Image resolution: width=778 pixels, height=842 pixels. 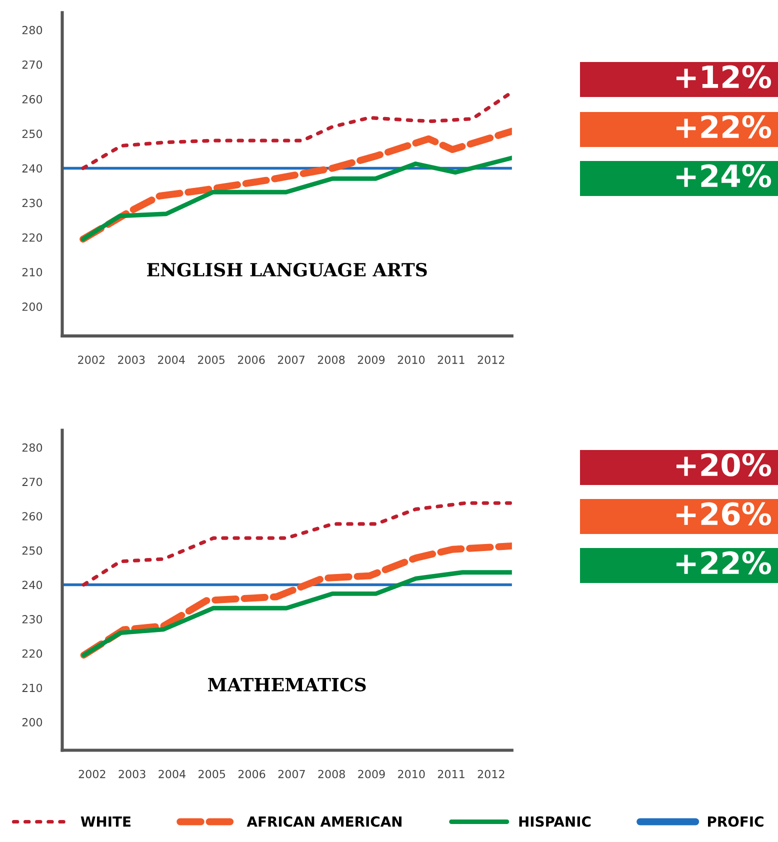 What do you see at coordinates (724, 76) in the screenshot?
I see `text: +12%` at bounding box center [724, 76].